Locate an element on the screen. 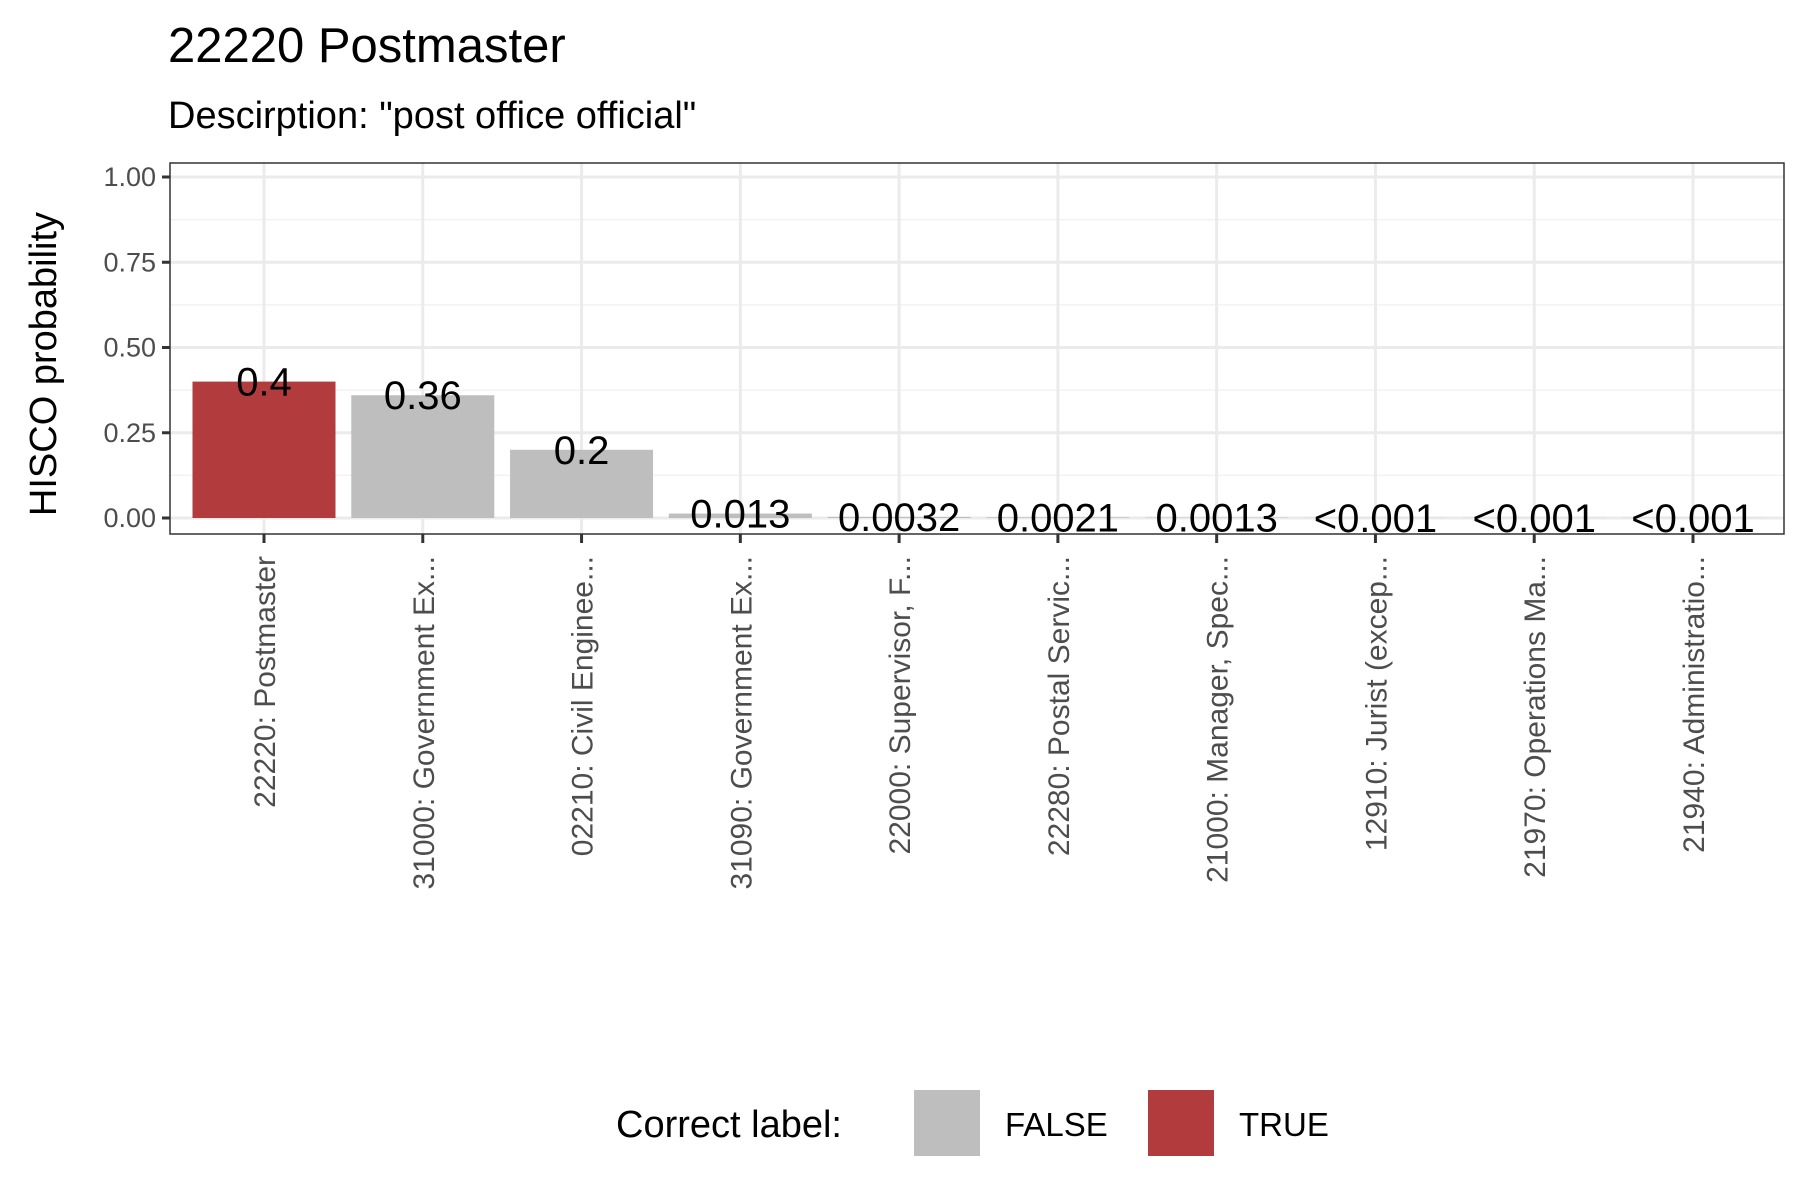 This screenshot has width=1800, height=1200. data-label: 0.013 is located at coordinates (740, 515).